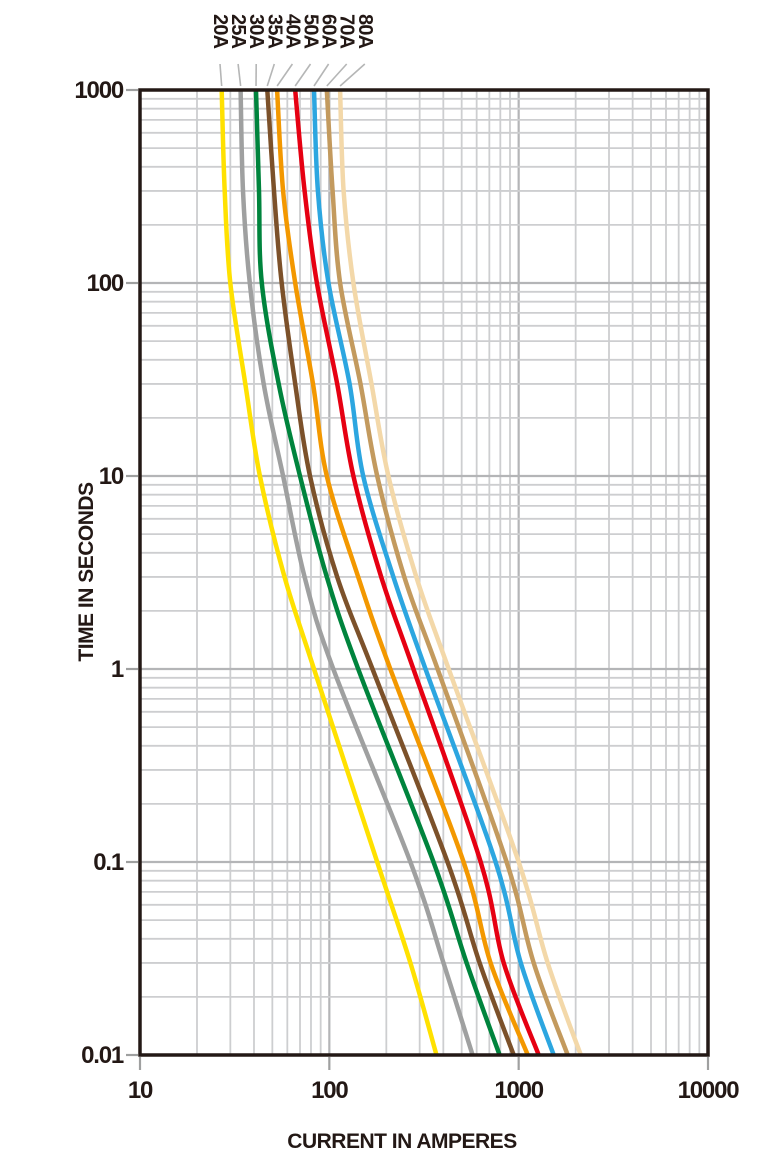 This screenshot has width=762, height=1165. I want to click on curve-label-35A: 35A, so click(274, 31).